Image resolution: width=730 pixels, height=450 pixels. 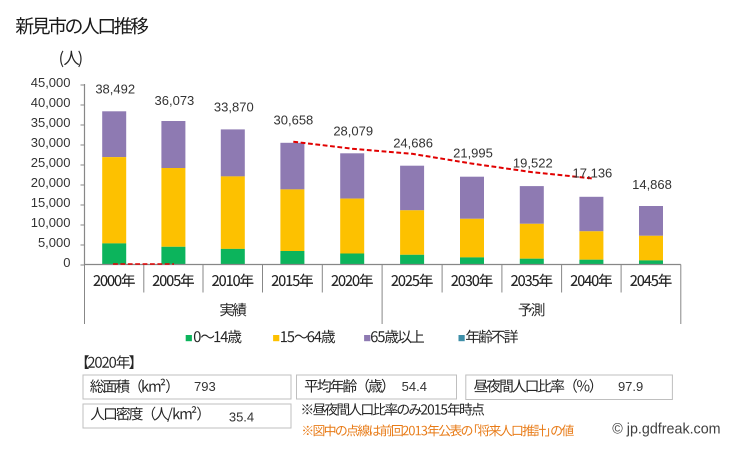 I want to click on svg-text: 33,870, so click(x=234, y=106).